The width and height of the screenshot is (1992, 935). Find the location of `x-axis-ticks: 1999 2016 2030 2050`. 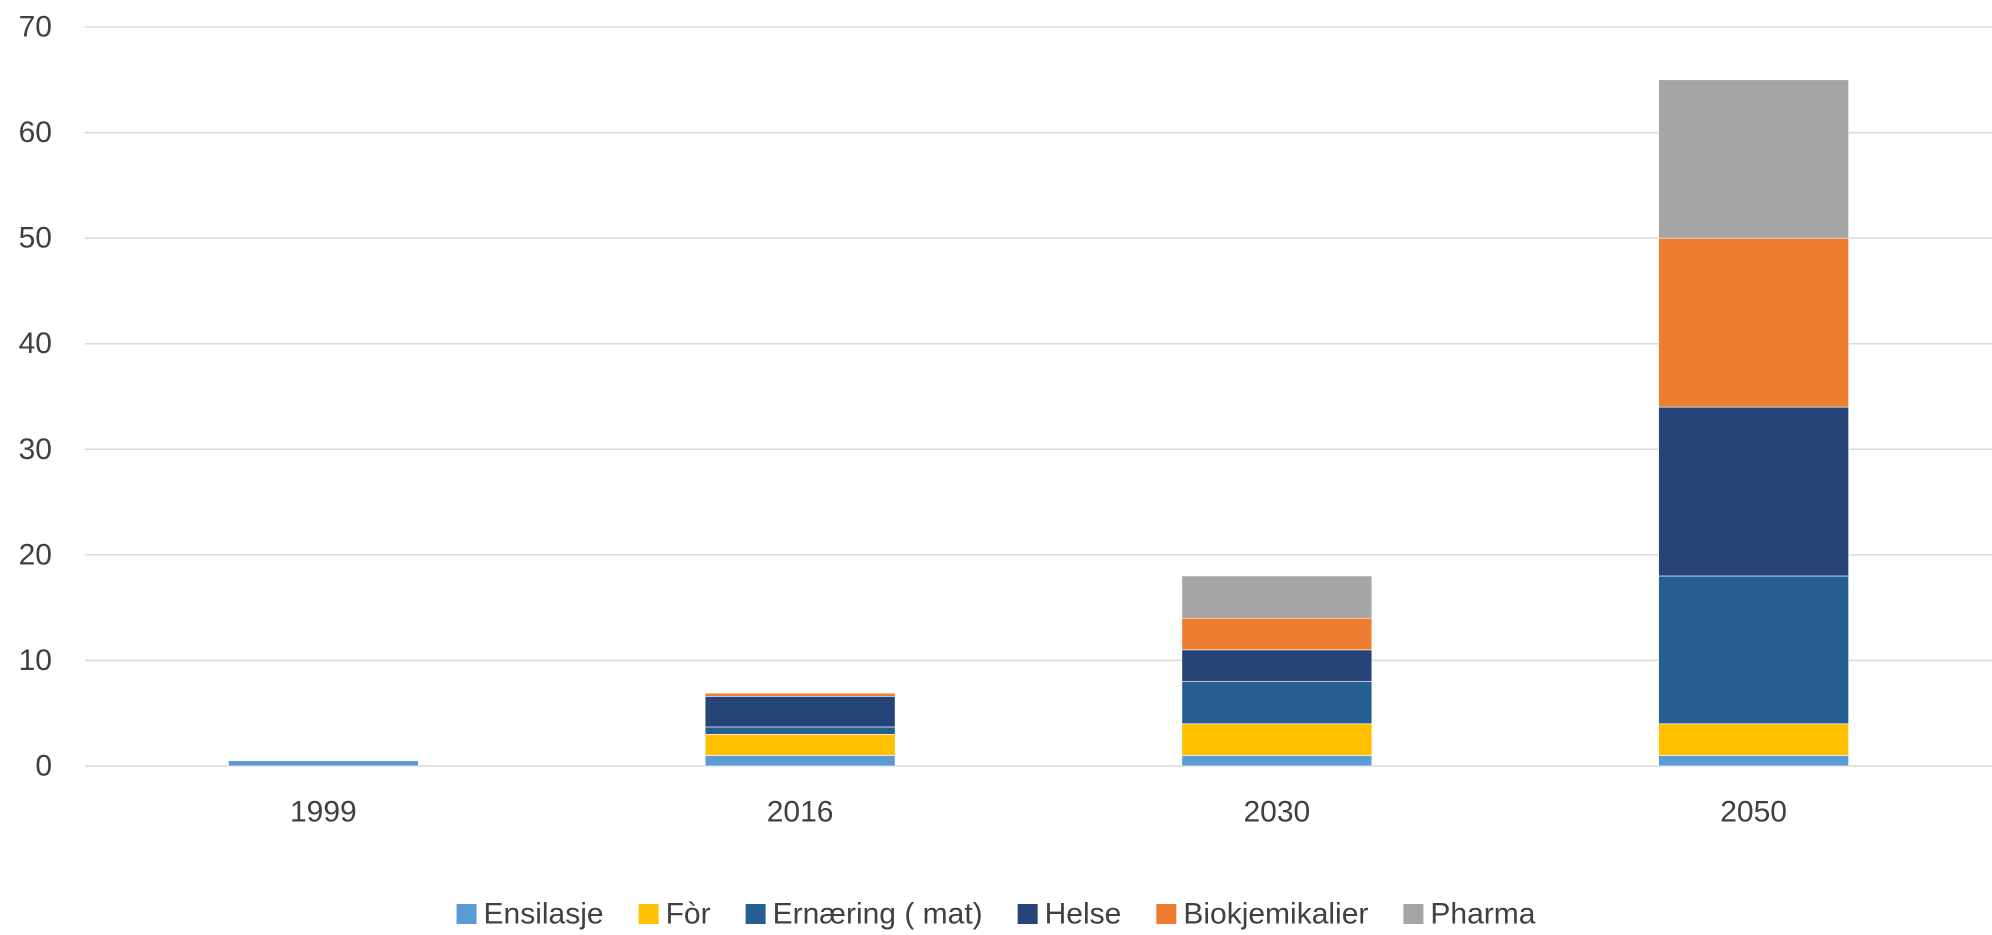

x-axis-ticks: 1999 2016 2030 2050 is located at coordinates (1038, 812).